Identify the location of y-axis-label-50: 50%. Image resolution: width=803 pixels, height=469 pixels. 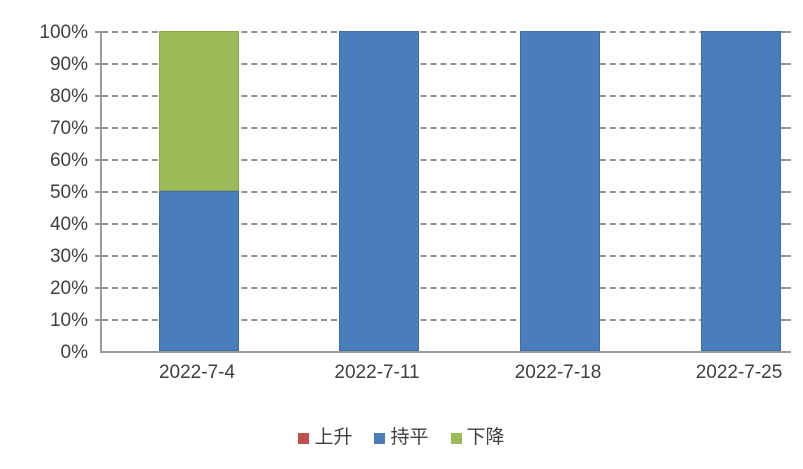
(68, 192).